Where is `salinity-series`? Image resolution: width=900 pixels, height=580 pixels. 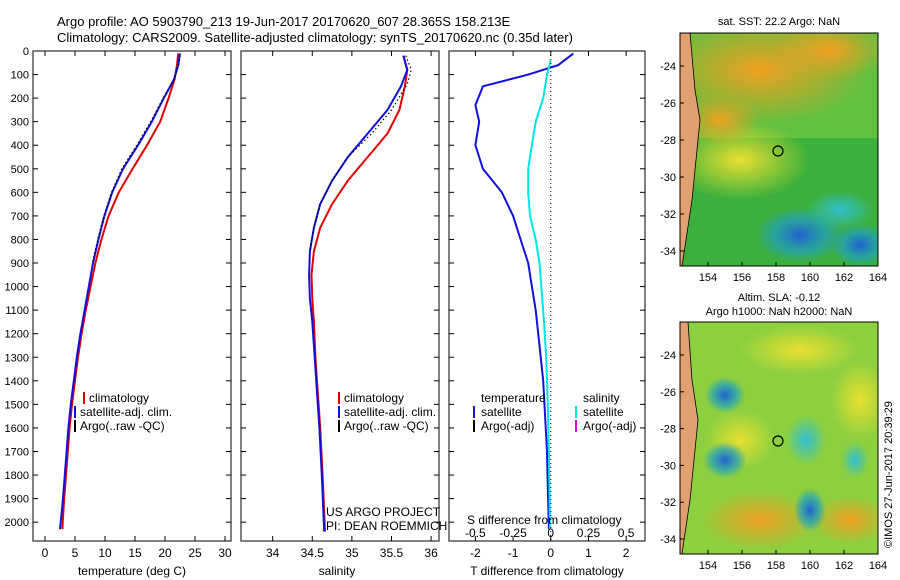 salinity-series is located at coordinates (360, 293).